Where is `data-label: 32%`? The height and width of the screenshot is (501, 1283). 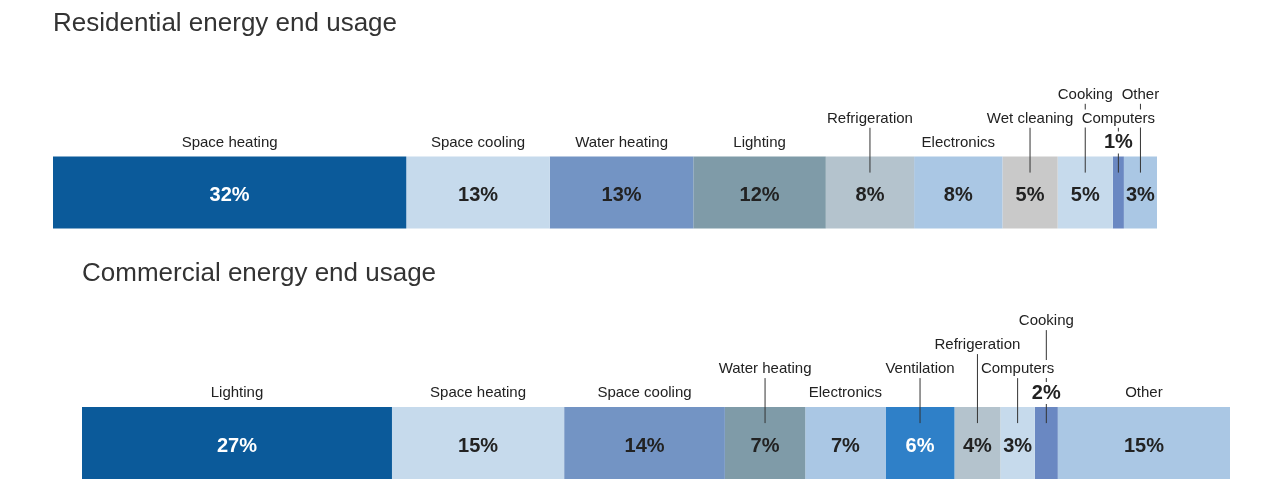
data-label: 32% is located at coordinates (229, 194).